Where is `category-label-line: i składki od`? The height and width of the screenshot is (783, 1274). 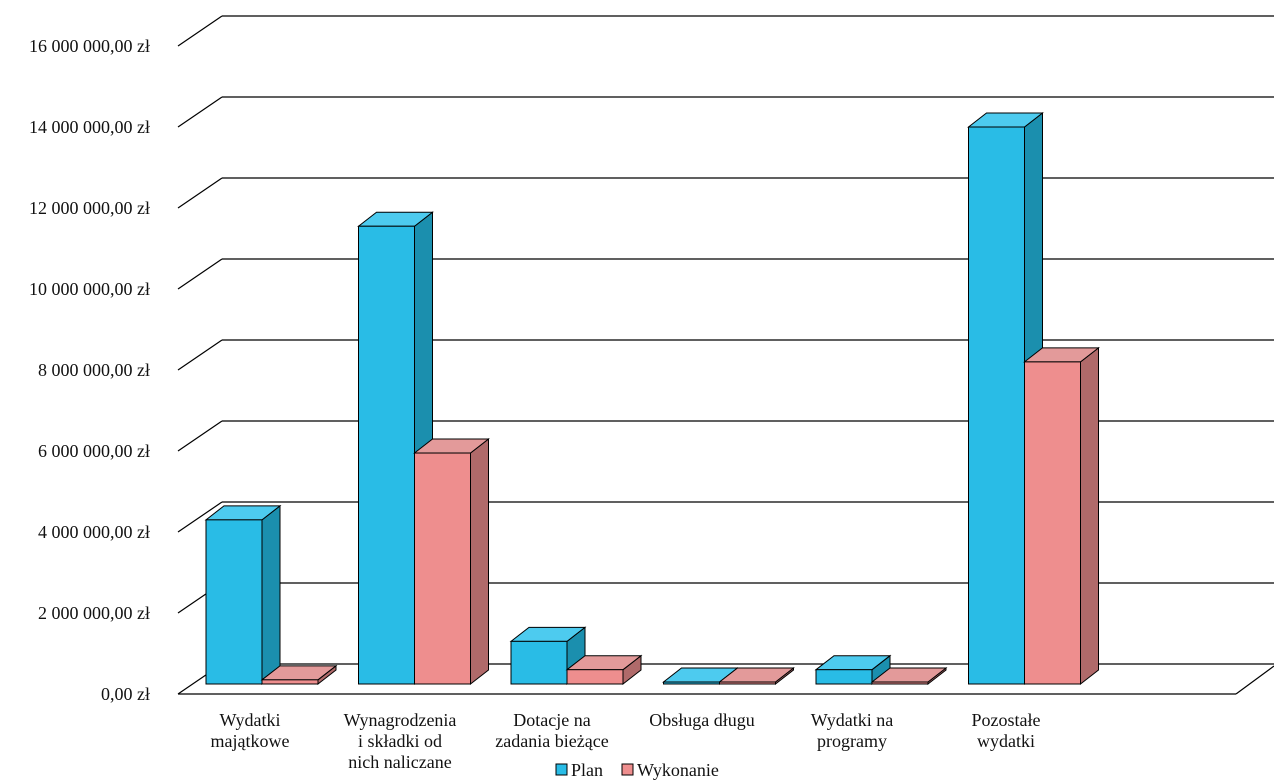
category-label-line: i składki od is located at coordinates (400, 741).